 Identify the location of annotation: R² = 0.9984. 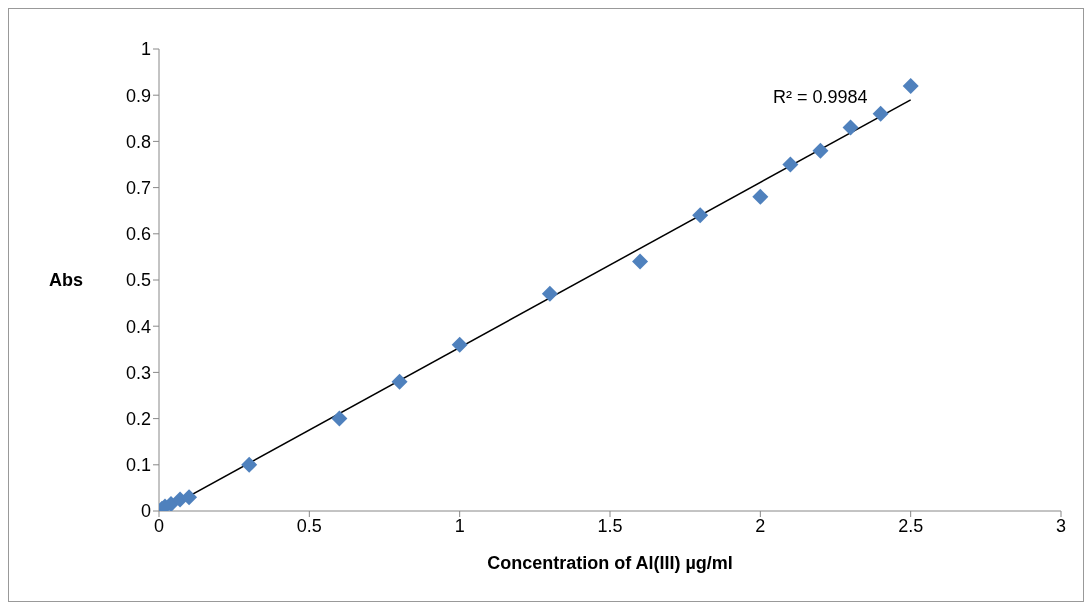
(820, 97).